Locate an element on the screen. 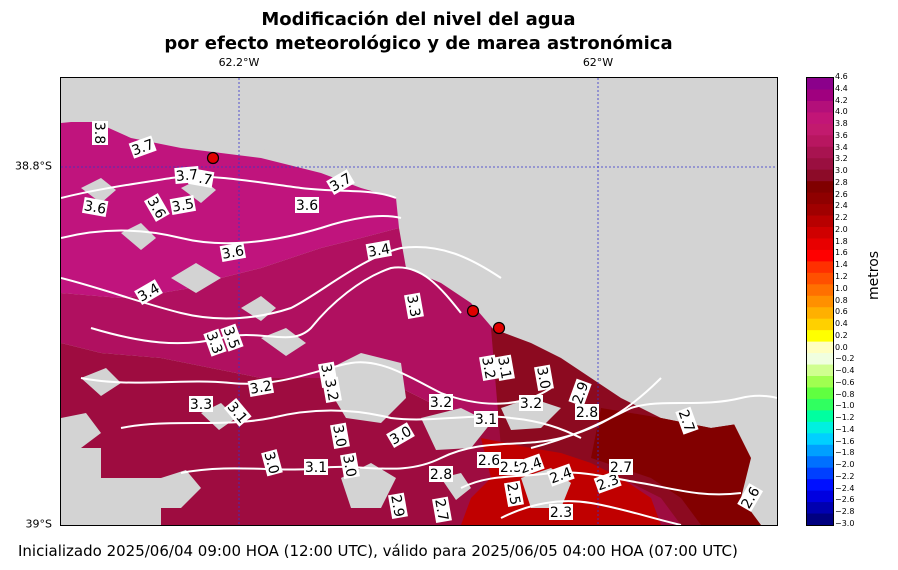 The width and height of the screenshot is (898, 570). colorbar-tick-label: 3.8 is located at coordinates (841, 124).